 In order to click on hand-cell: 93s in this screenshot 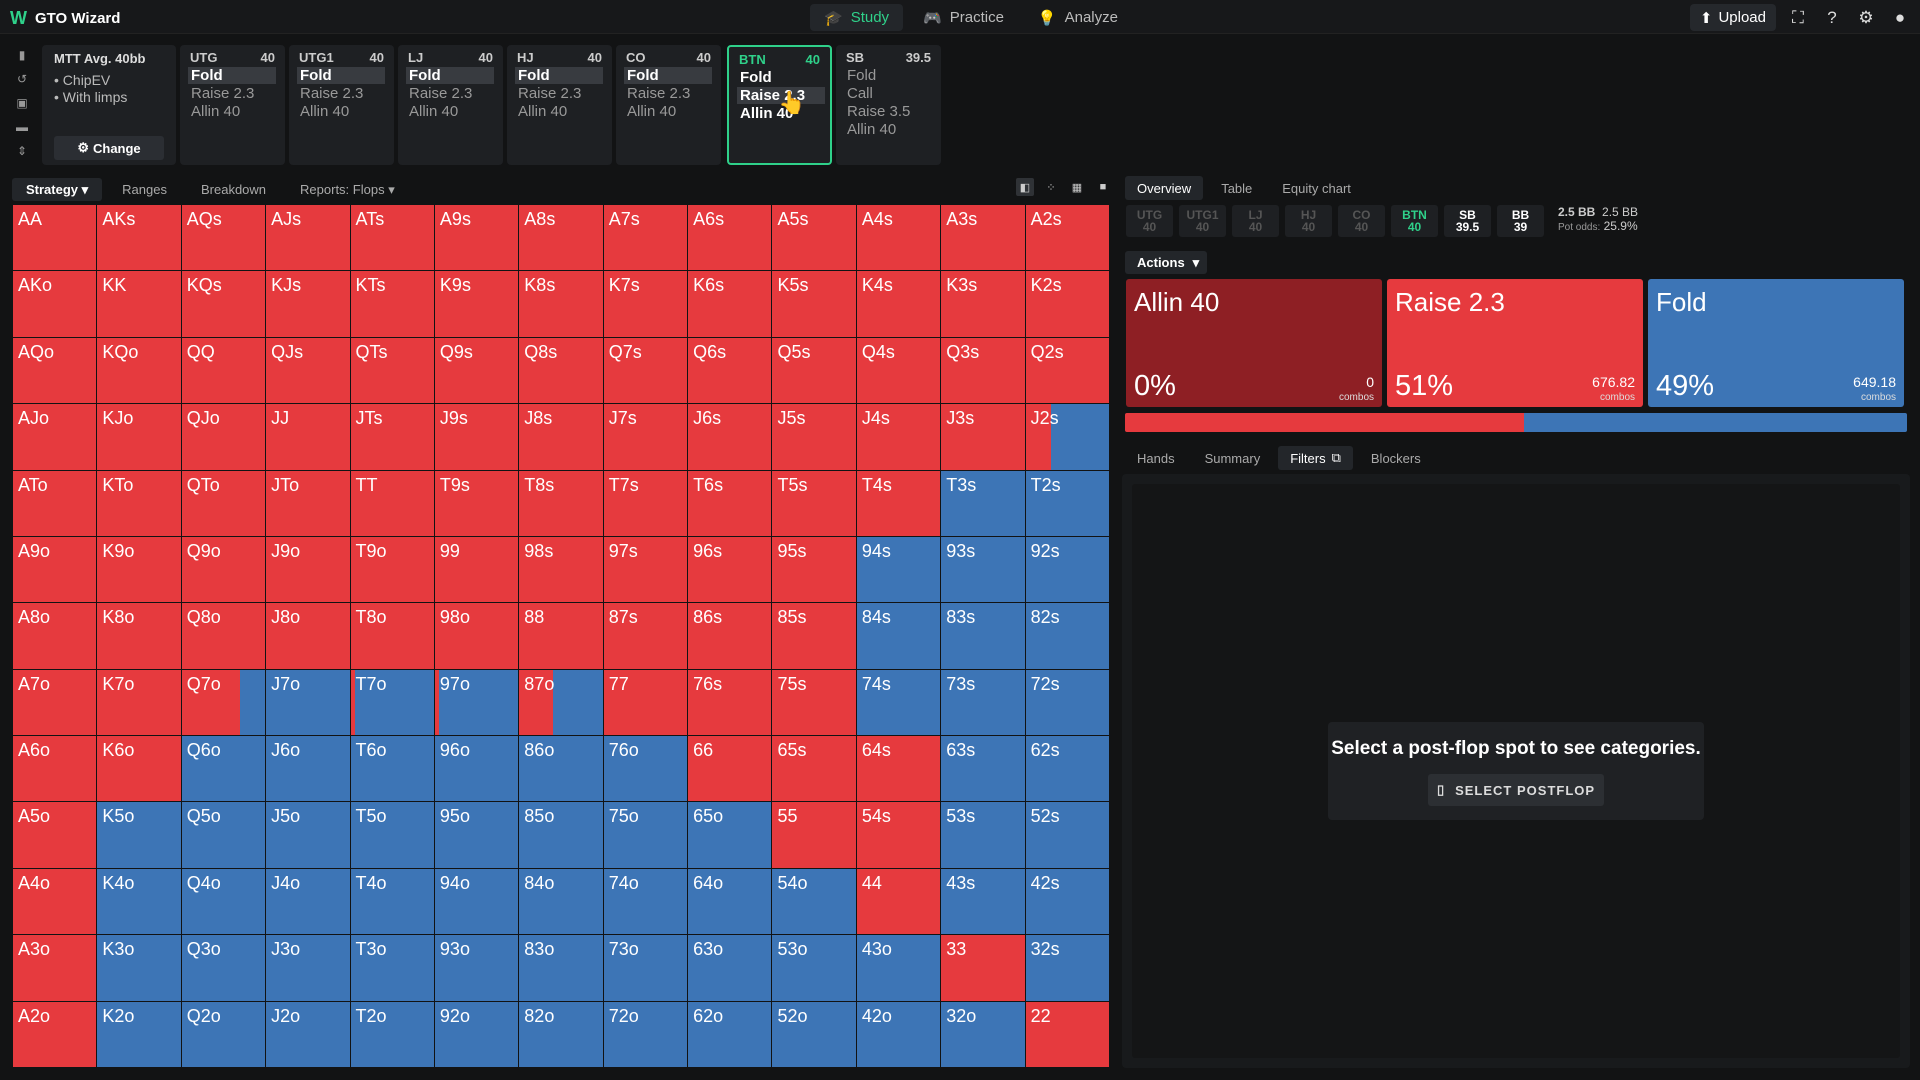, I will do `click(983, 569)`.